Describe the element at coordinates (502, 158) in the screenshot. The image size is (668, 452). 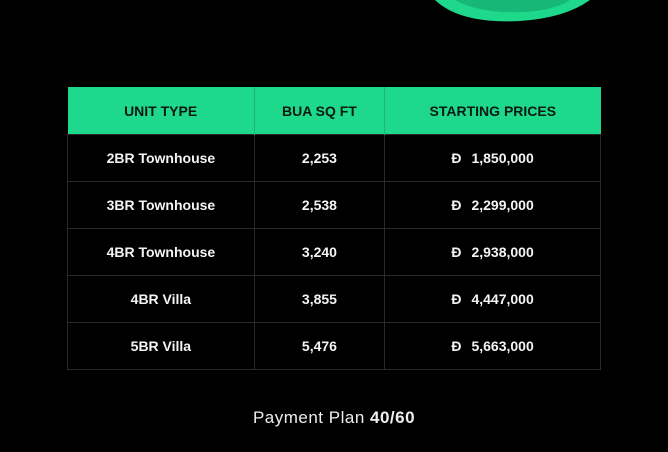
I see `price-value: 1,850,000` at that location.